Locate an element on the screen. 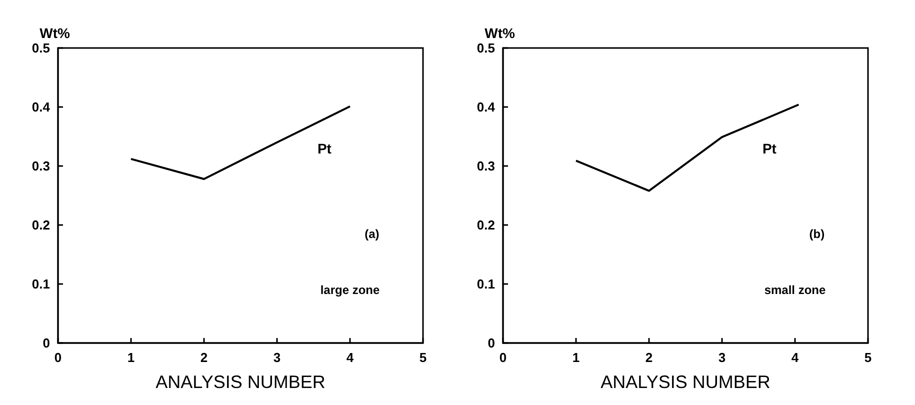 This screenshot has height=405, width=915. annotation: (a) is located at coordinates (372, 233).